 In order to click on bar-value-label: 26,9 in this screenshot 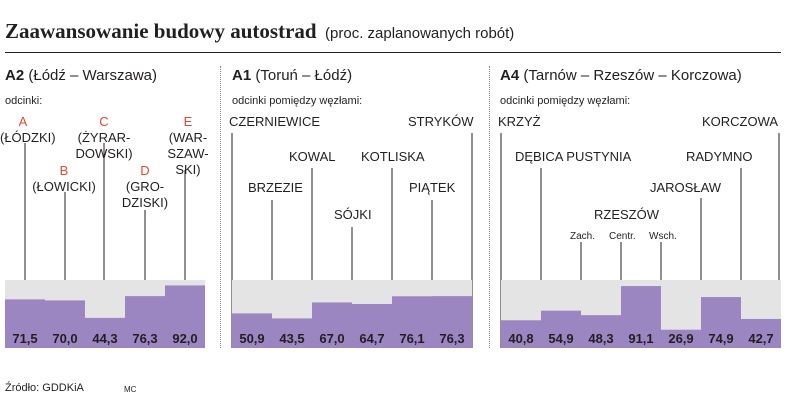, I will do `click(680, 338)`.